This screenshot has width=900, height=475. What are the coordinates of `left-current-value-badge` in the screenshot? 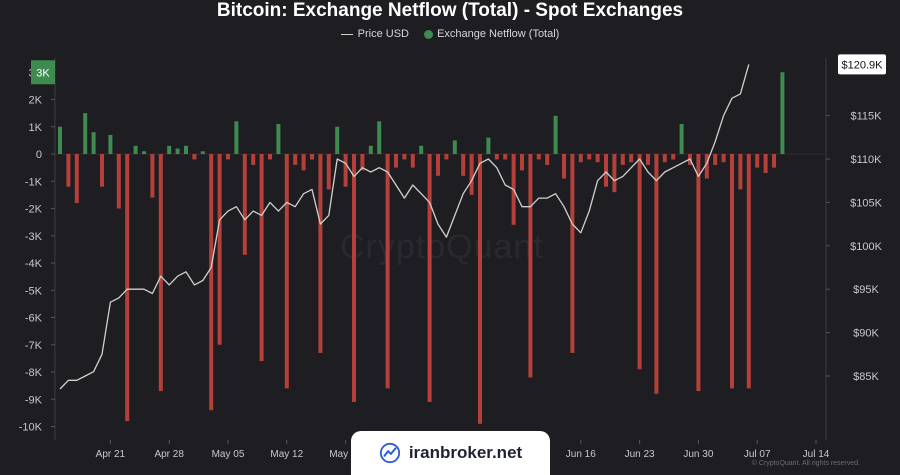 It's located at (43, 72).